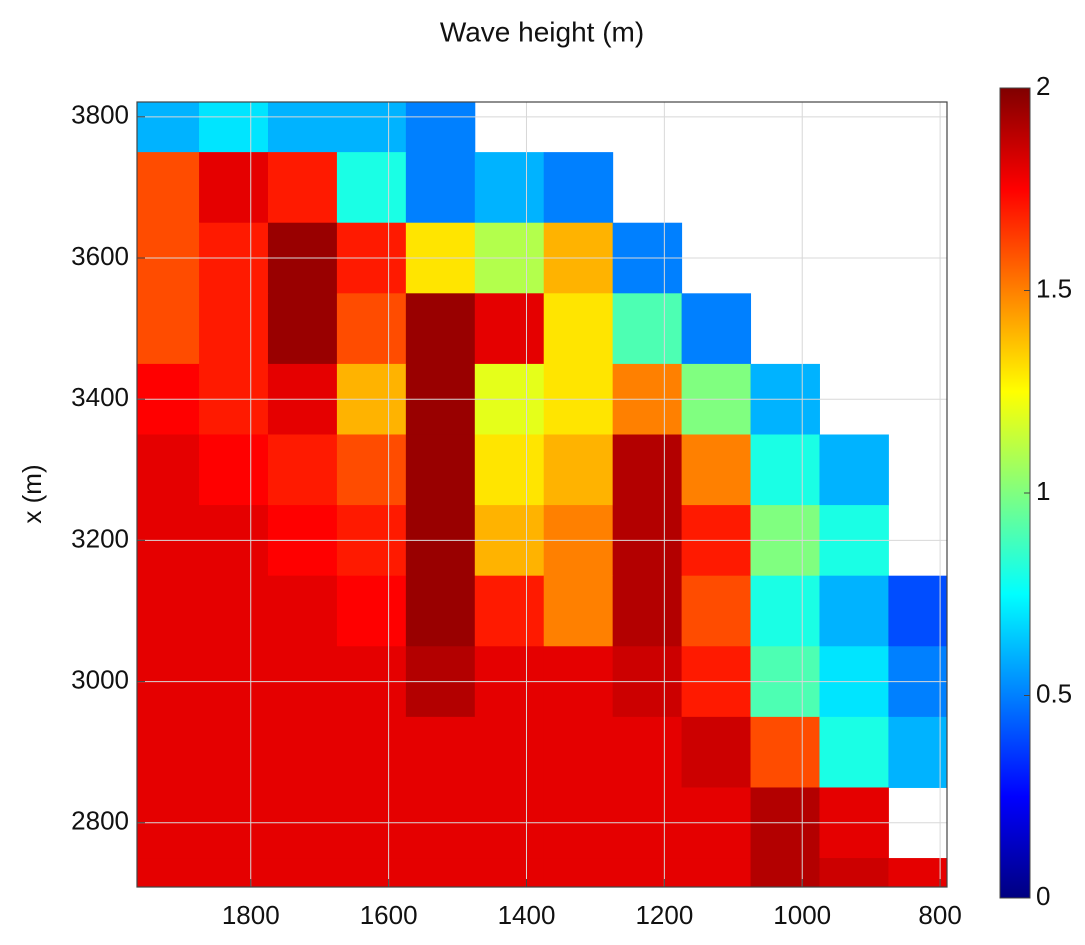 This screenshot has height=945, width=1085. Describe the element at coordinates (1054, 693) in the screenshot. I see `colorbar-tick-label: 0.5` at that location.